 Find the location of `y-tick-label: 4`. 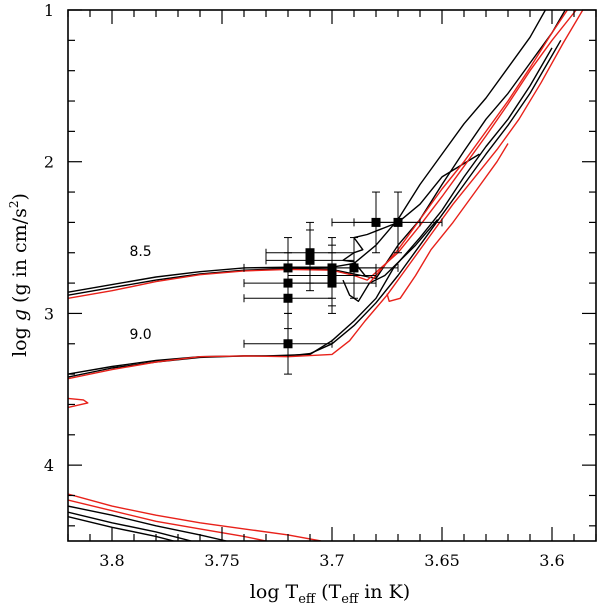

y-tick-label: 4 is located at coordinates (49, 465).